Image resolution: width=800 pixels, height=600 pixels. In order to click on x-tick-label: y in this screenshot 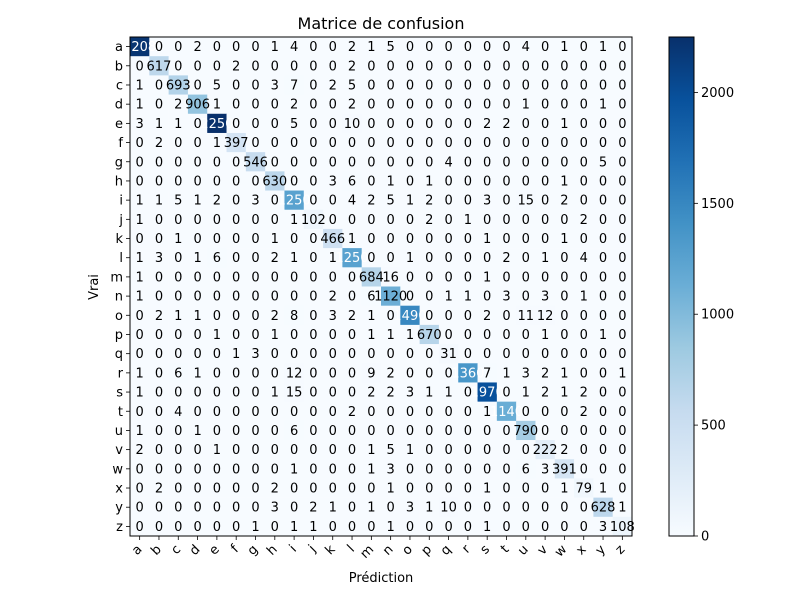, I will do `click(601, 550)`.